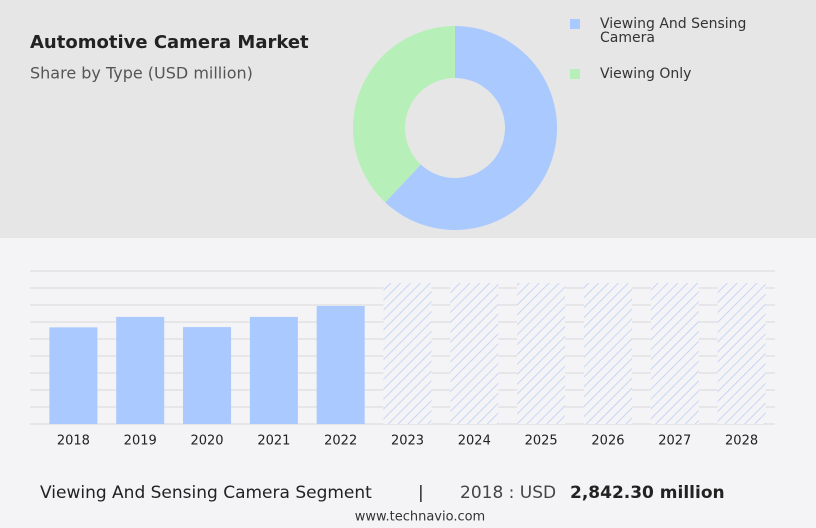  What do you see at coordinates (141, 73) in the screenshot?
I see `chart-subtitle: Share by Type (USD million)` at bounding box center [141, 73].